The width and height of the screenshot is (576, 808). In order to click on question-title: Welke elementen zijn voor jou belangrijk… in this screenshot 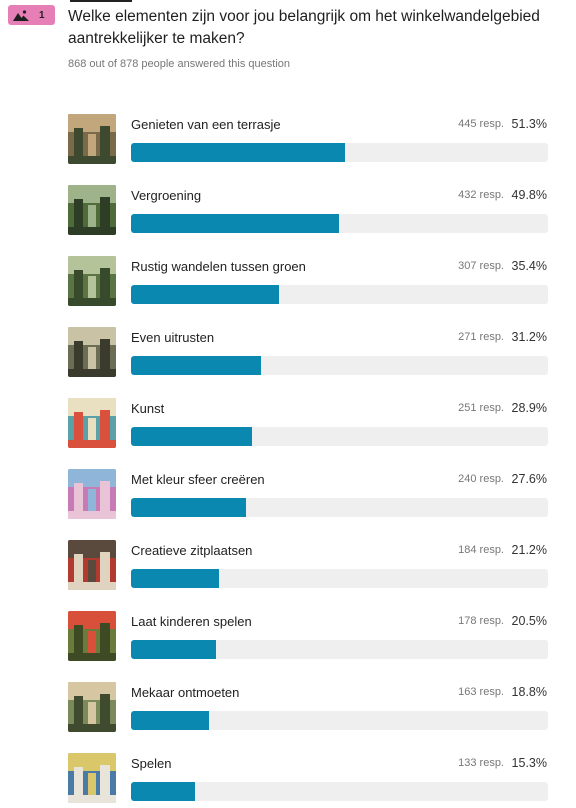, I will do `click(304, 27)`.